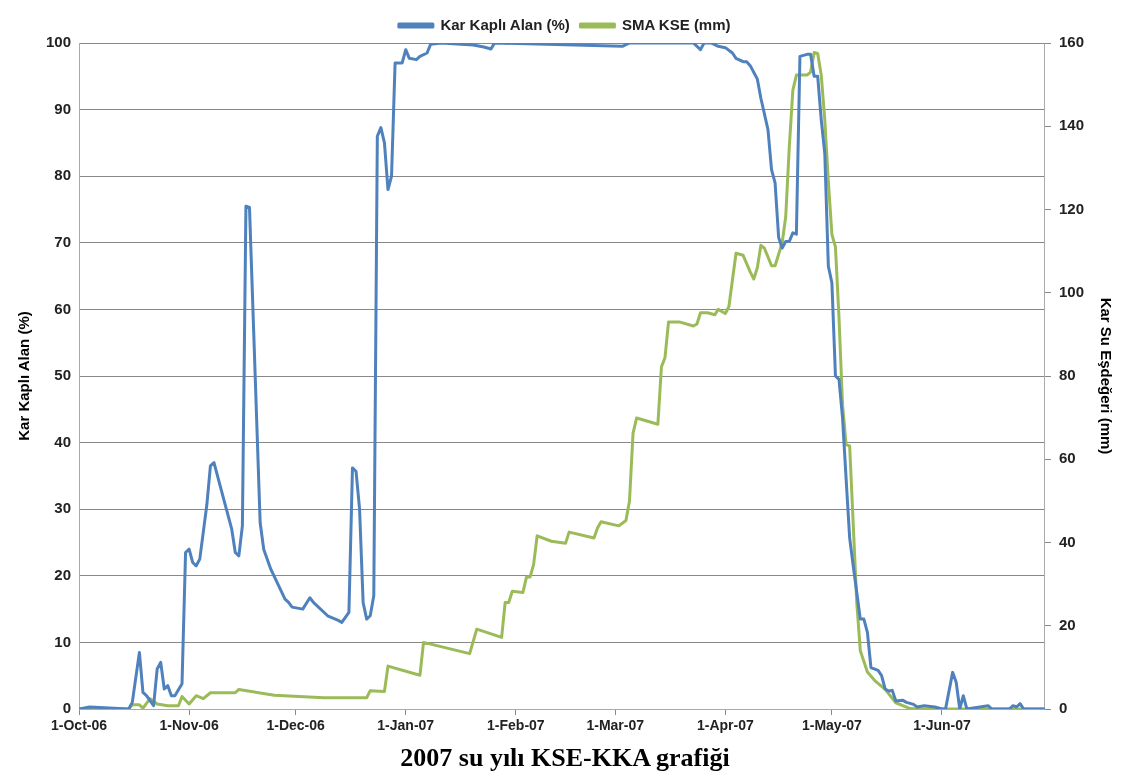 This screenshot has height=783, width=1134. I want to click on x-tick-label: 1-Mar-07, so click(615, 725).